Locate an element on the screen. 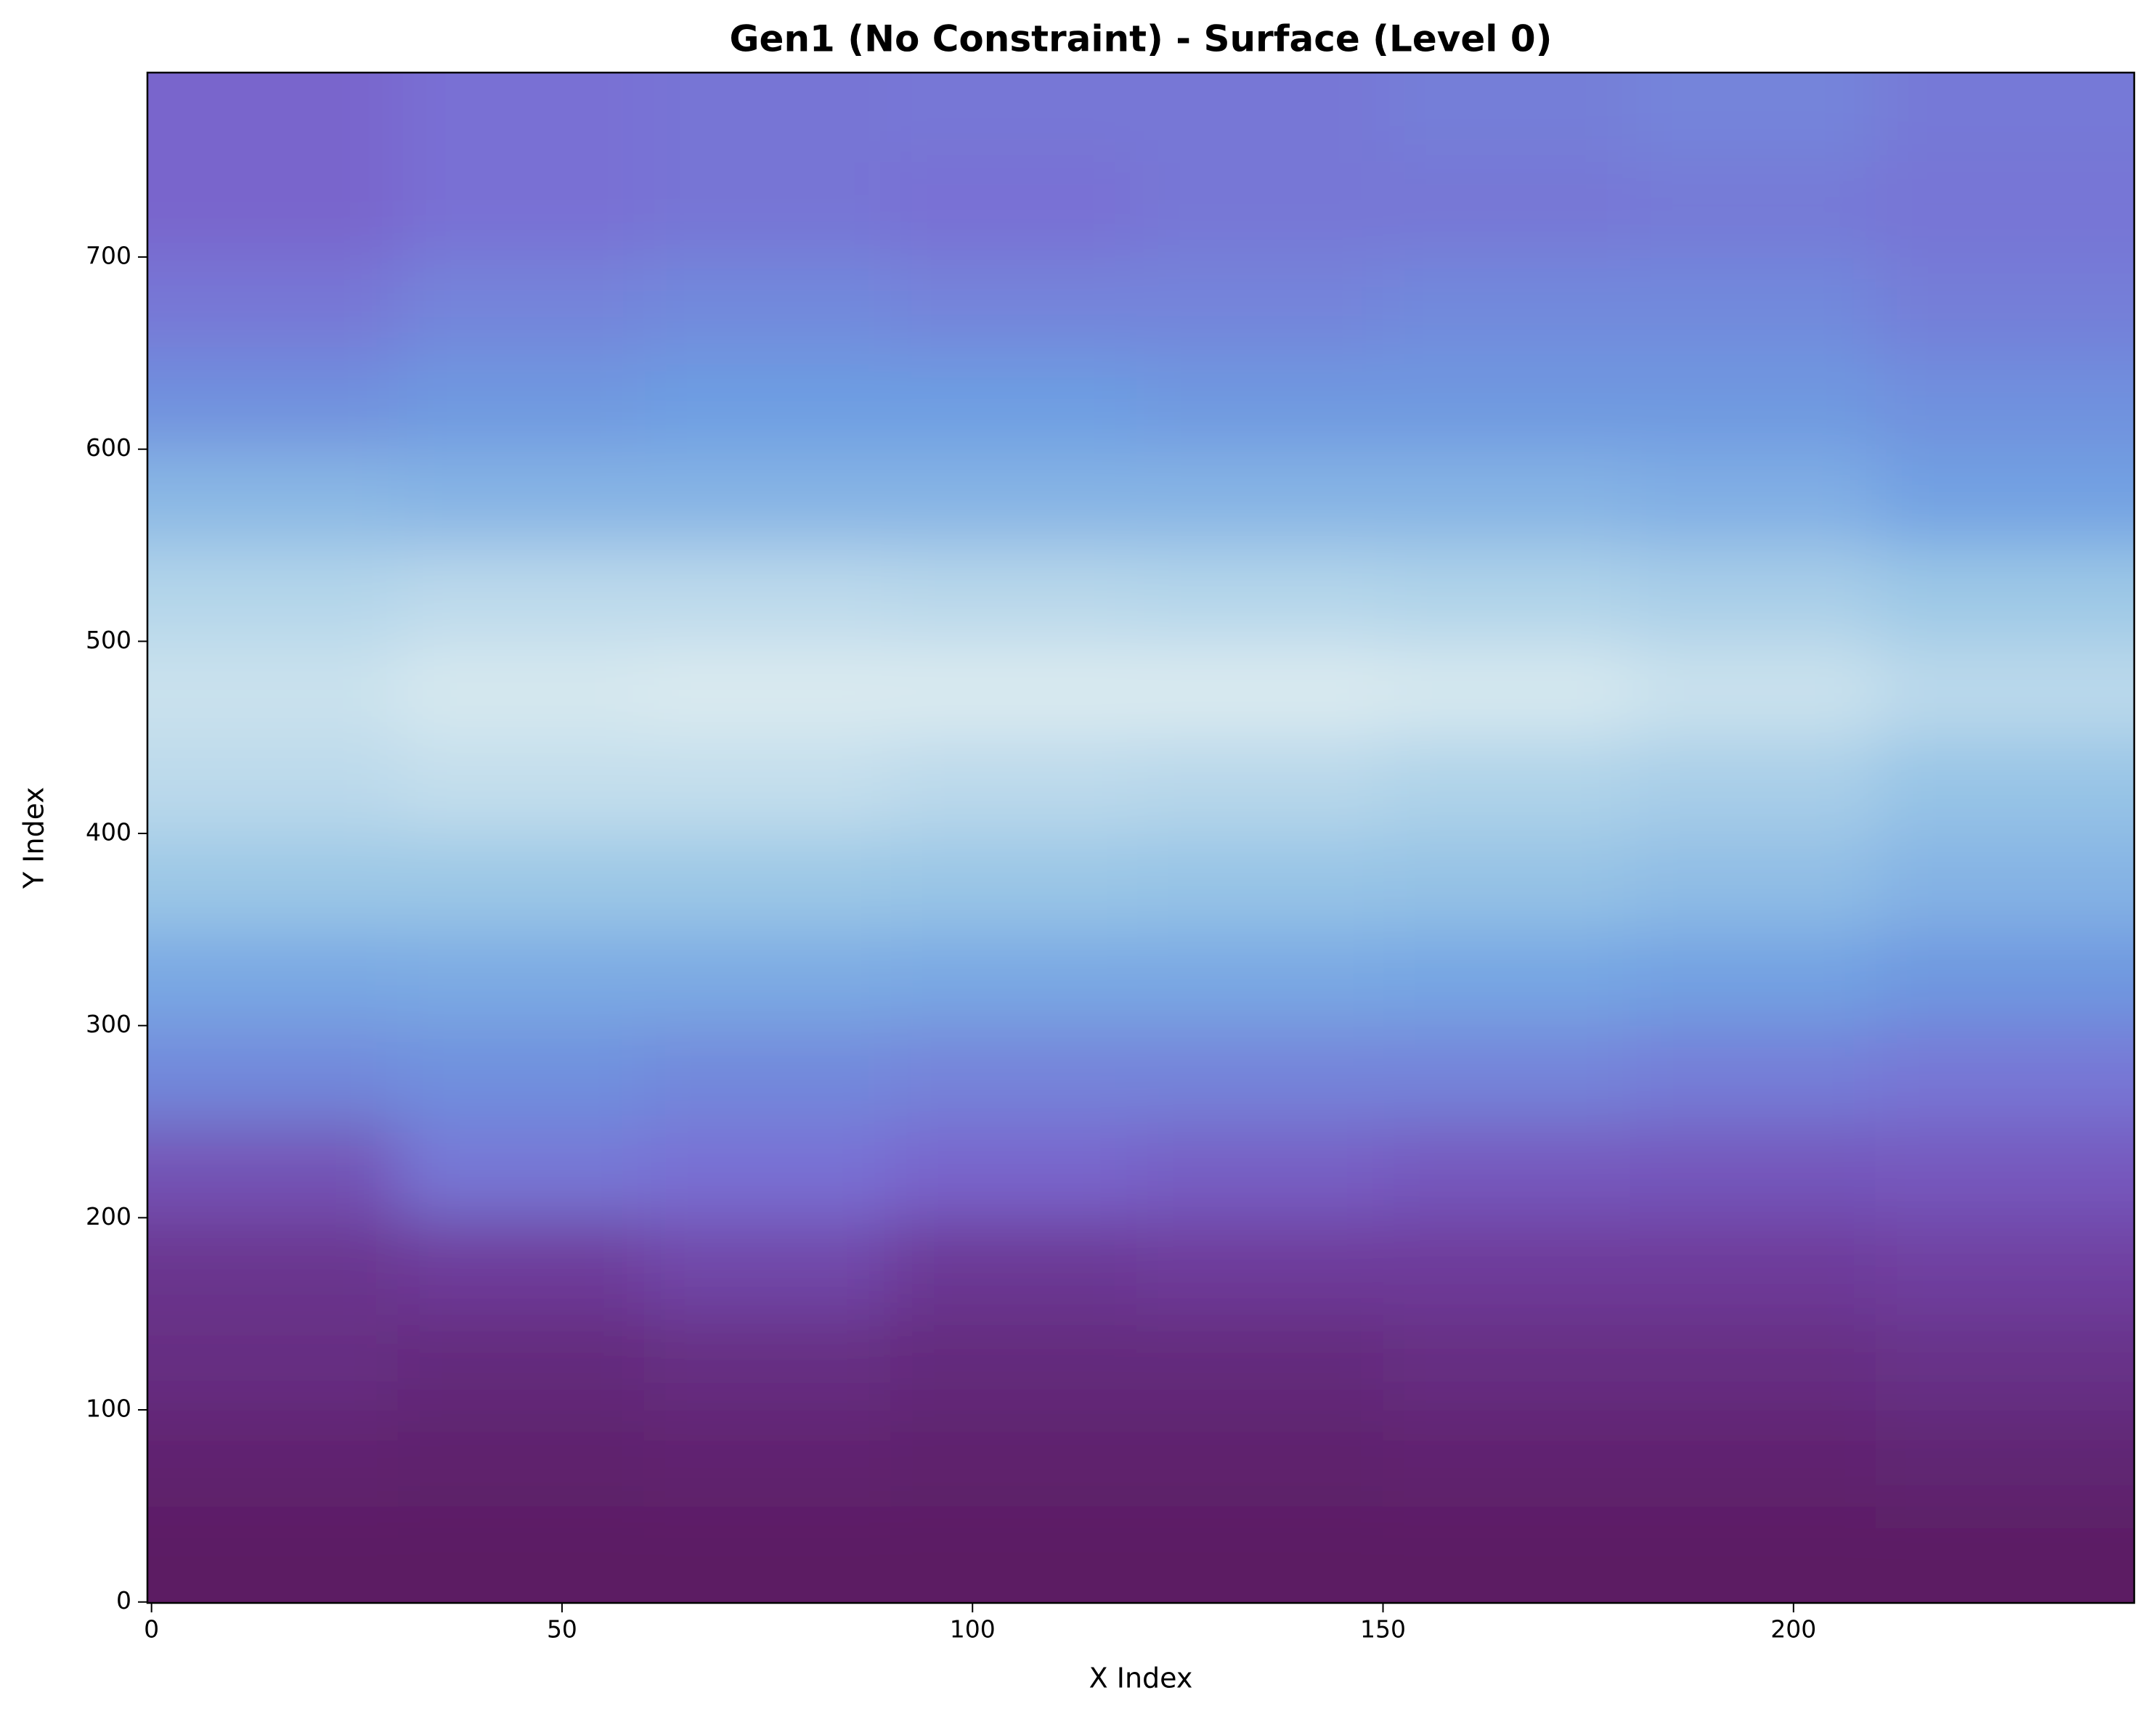 The width and height of the screenshot is (2156, 1722). x-tick-label: 200 is located at coordinates (1793, 1630).